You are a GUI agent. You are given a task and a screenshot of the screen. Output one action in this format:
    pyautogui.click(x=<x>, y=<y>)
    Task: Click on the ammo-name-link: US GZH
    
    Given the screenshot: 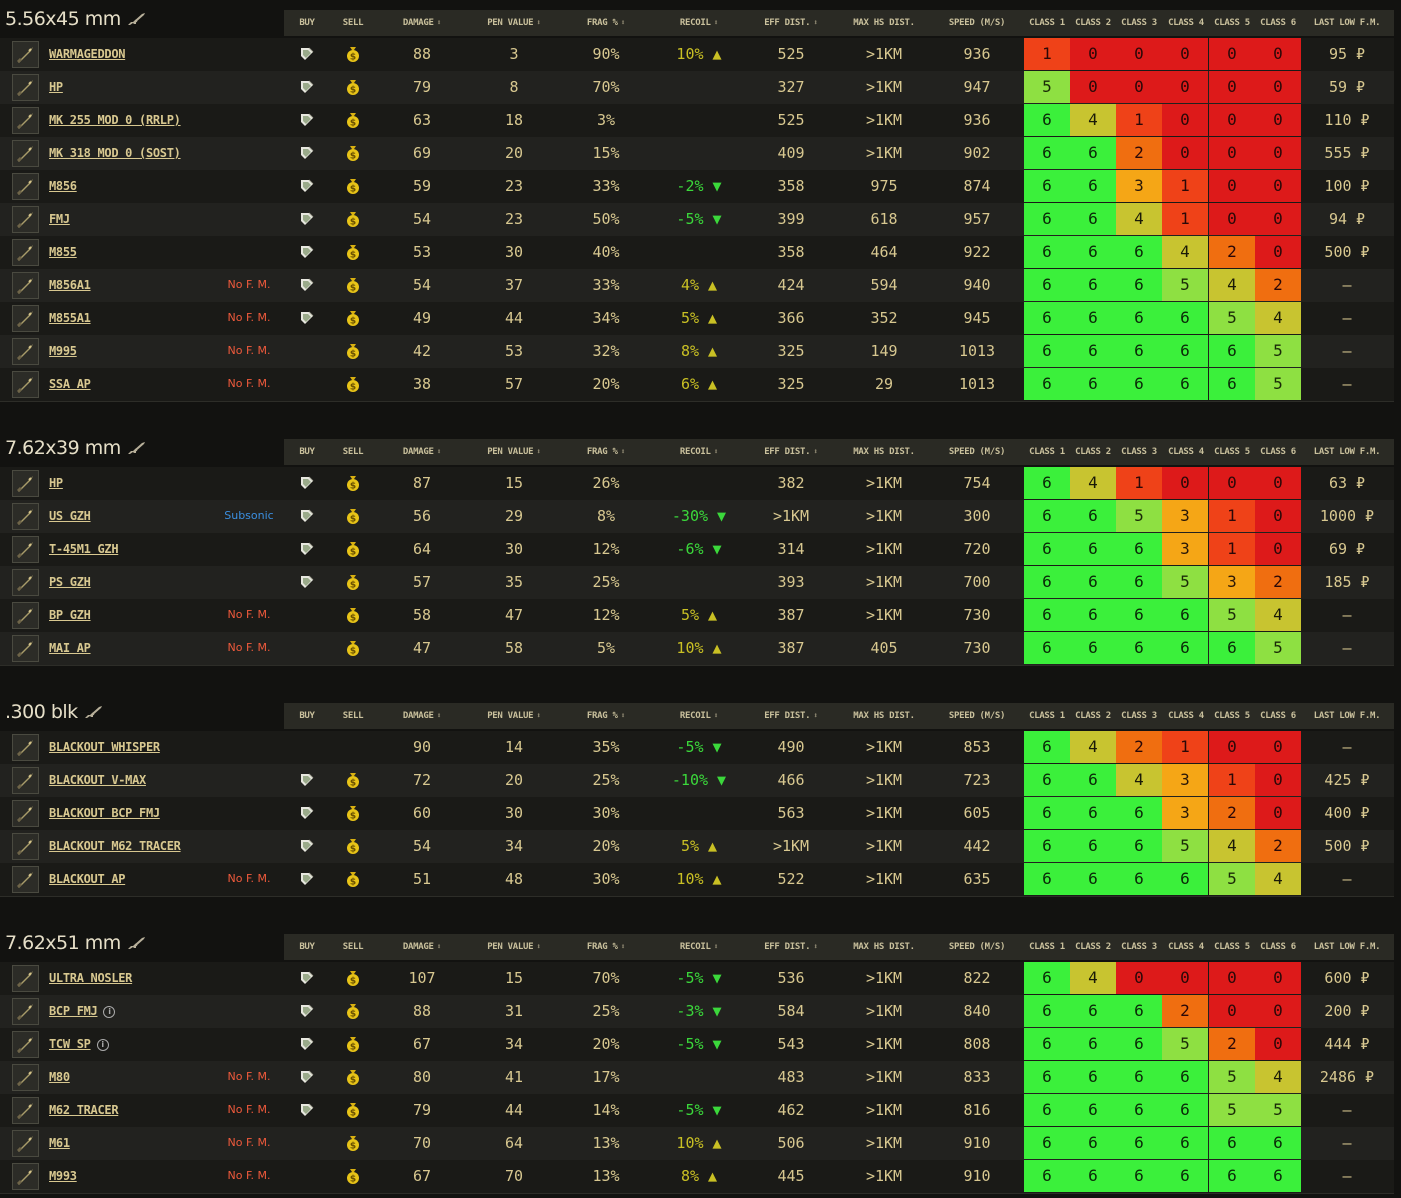 What is the action you would take?
    pyautogui.click(x=70, y=516)
    